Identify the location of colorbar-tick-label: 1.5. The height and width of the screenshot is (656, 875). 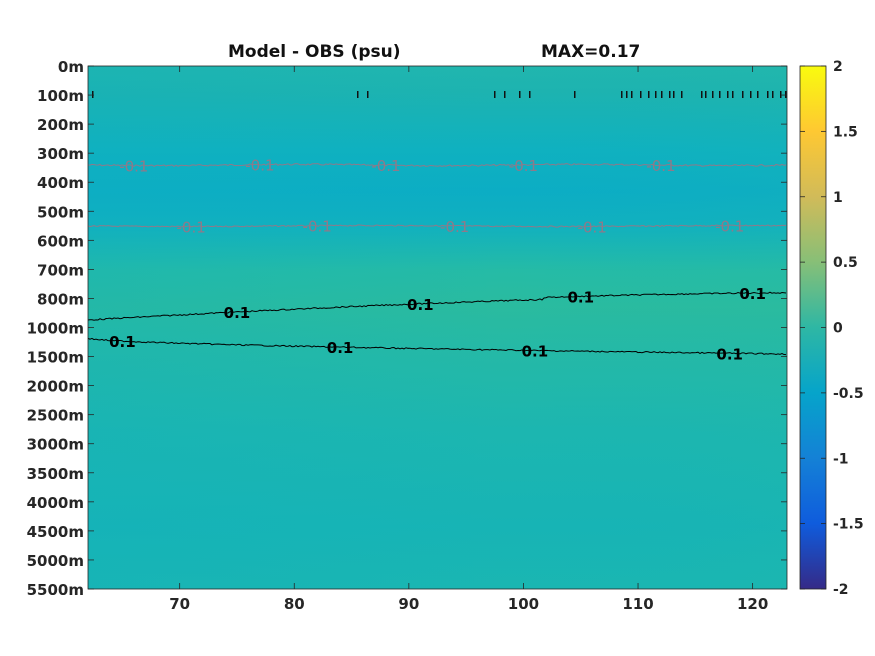
(845, 132).